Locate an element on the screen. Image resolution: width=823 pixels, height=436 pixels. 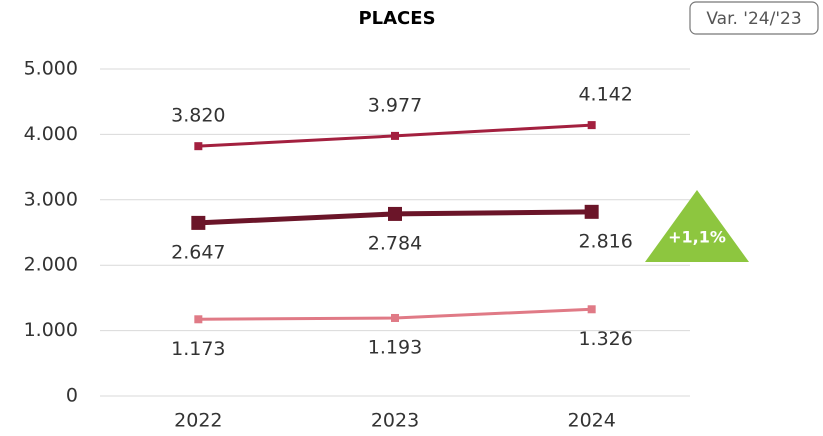
data-label: 3.977 is located at coordinates (395, 105).